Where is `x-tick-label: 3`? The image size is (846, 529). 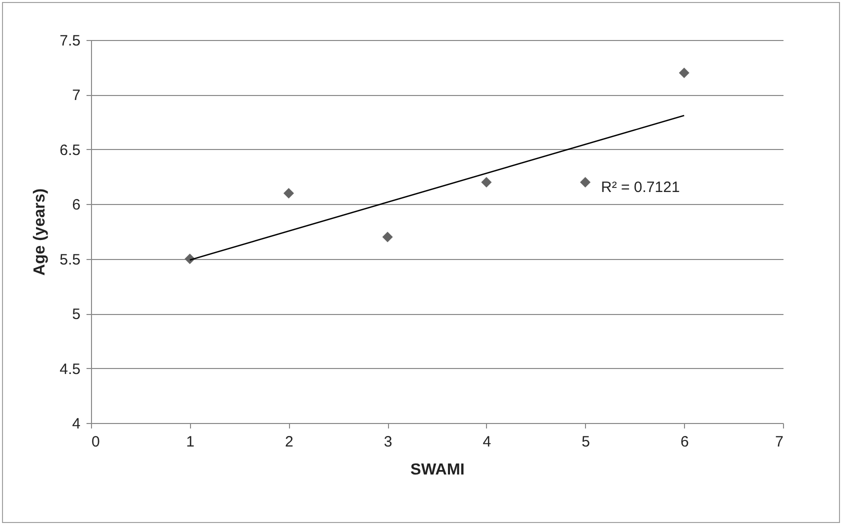
x-tick-label: 3 is located at coordinates (388, 442).